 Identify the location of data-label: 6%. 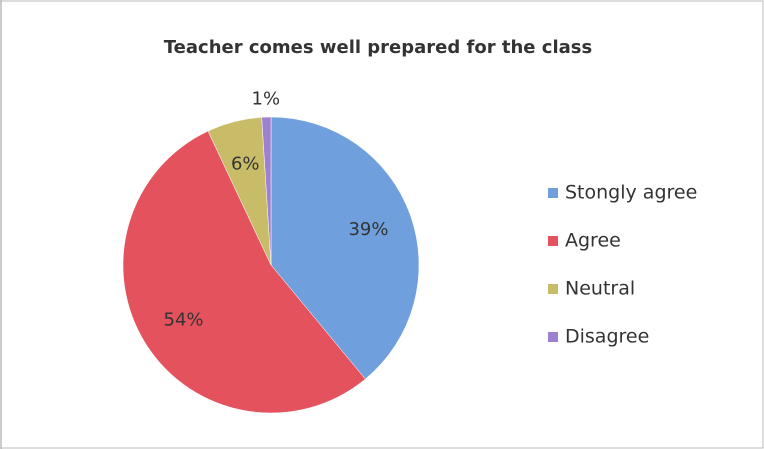
(245, 164).